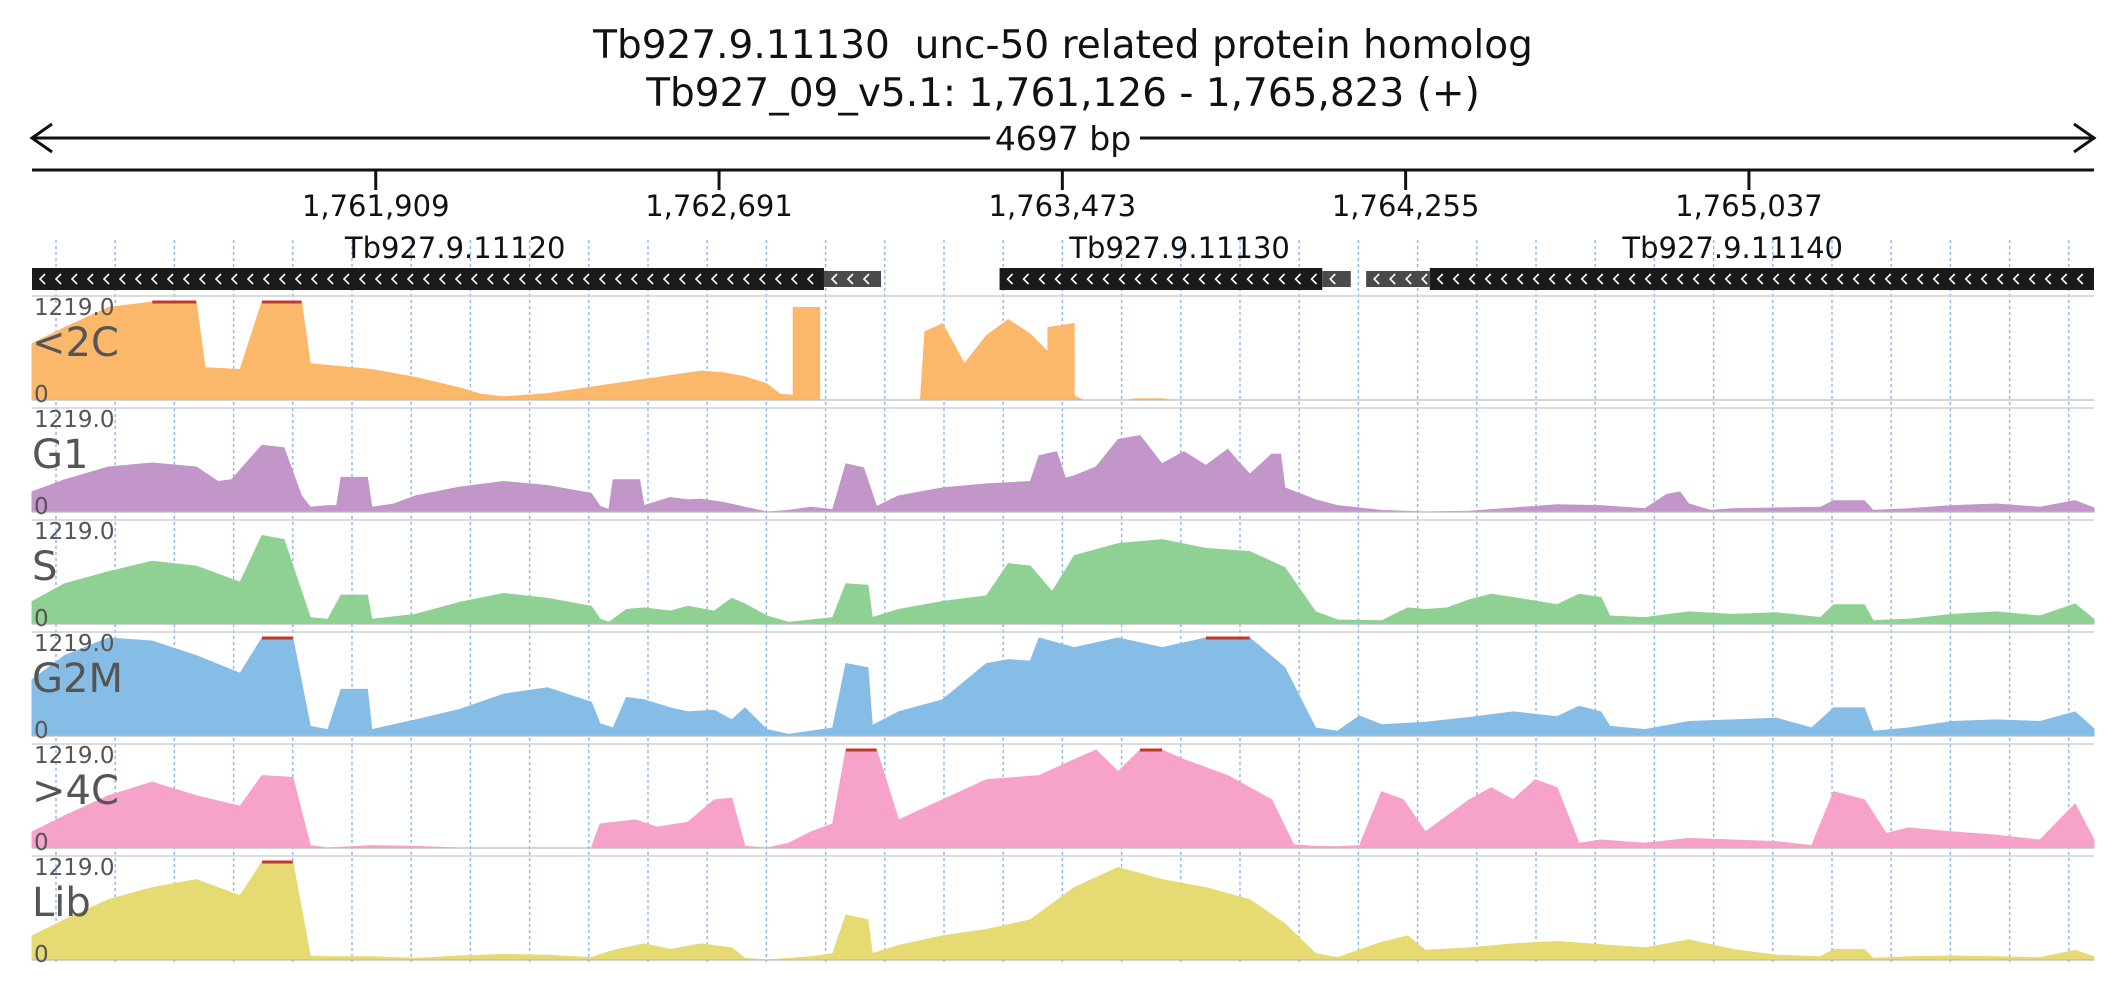 The image size is (2126, 1005). What do you see at coordinates (41, 507) in the screenshot?
I see `track-min-label: 0` at bounding box center [41, 507].